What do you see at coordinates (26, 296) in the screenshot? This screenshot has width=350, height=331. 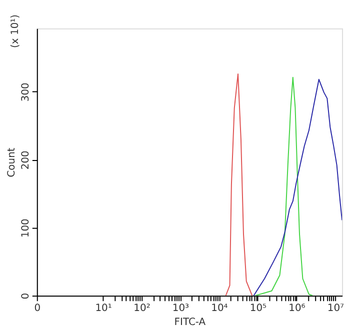 I see `y-tick-label: 0` at bounding box center [26, 296].